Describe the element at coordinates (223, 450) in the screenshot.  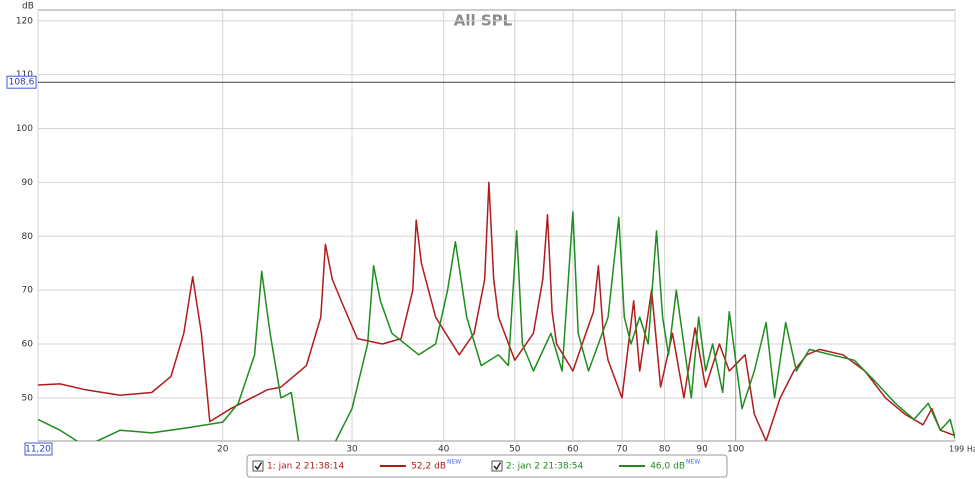
I see `x-tick-label: 20` at that location.